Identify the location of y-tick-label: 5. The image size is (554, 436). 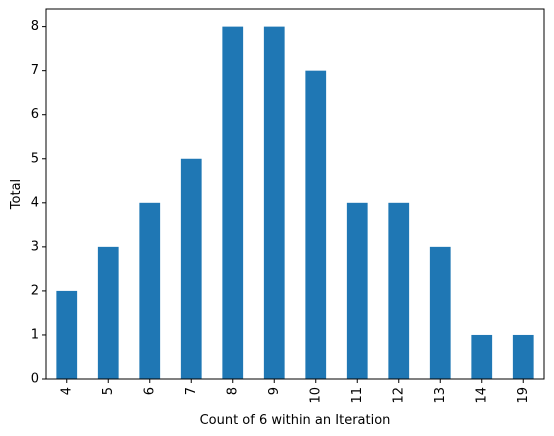
(35, 158).